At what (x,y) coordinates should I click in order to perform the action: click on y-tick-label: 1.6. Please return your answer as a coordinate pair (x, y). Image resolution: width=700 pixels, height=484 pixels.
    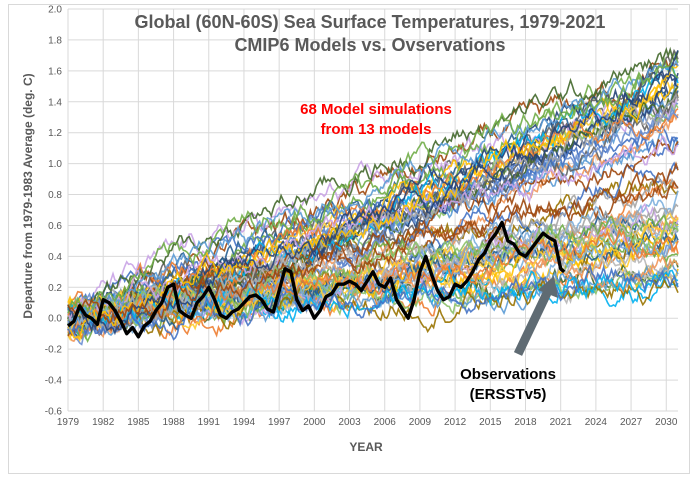
    Looking at the image, I should click on (55, 71).